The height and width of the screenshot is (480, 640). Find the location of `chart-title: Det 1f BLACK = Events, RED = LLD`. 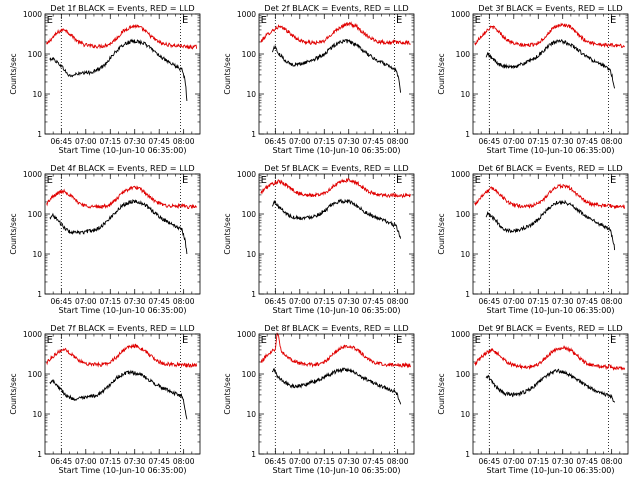

chart-title: Det 1f BLACK = Events, RED = LLD is located at coordinates (122, 8).